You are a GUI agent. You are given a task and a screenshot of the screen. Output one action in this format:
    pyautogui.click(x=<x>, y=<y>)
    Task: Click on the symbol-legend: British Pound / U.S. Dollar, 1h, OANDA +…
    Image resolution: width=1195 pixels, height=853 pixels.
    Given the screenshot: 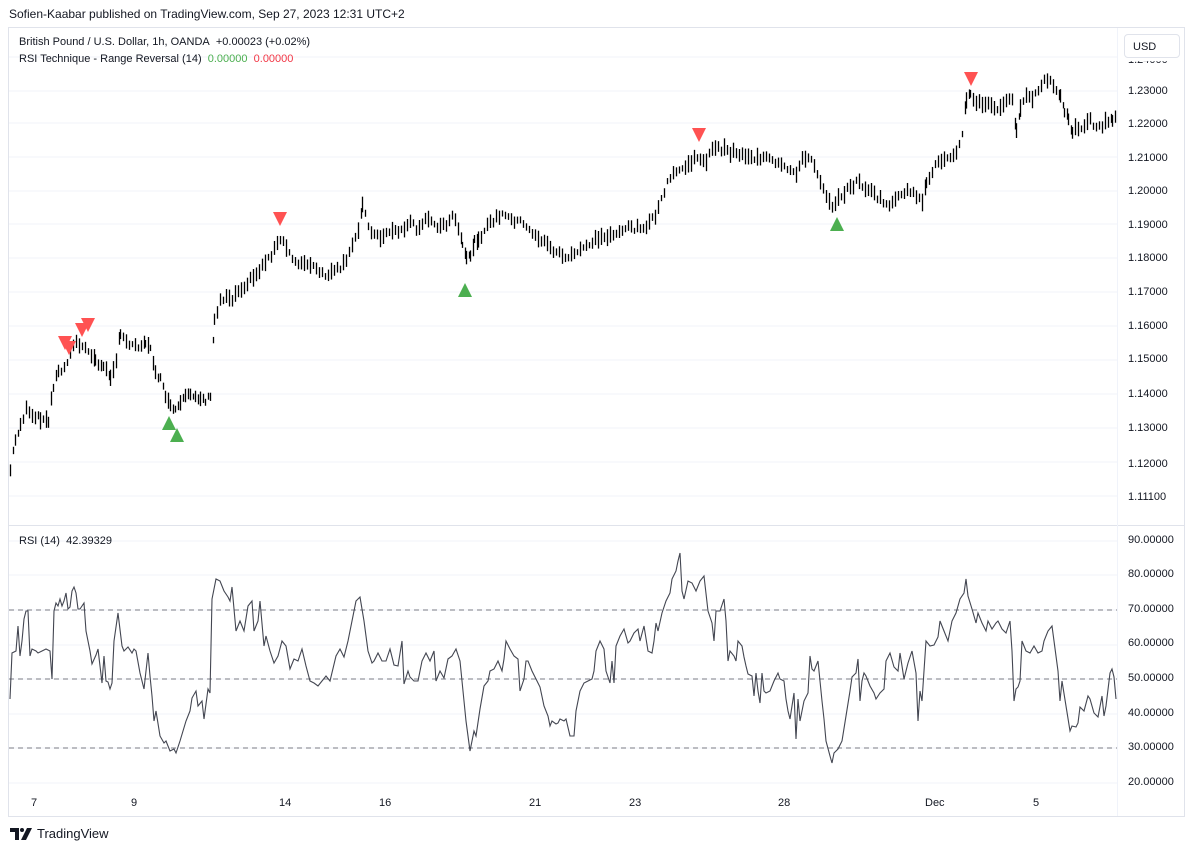 What is the action you would take?
    pyautogui.click(x=164, y=42)
    